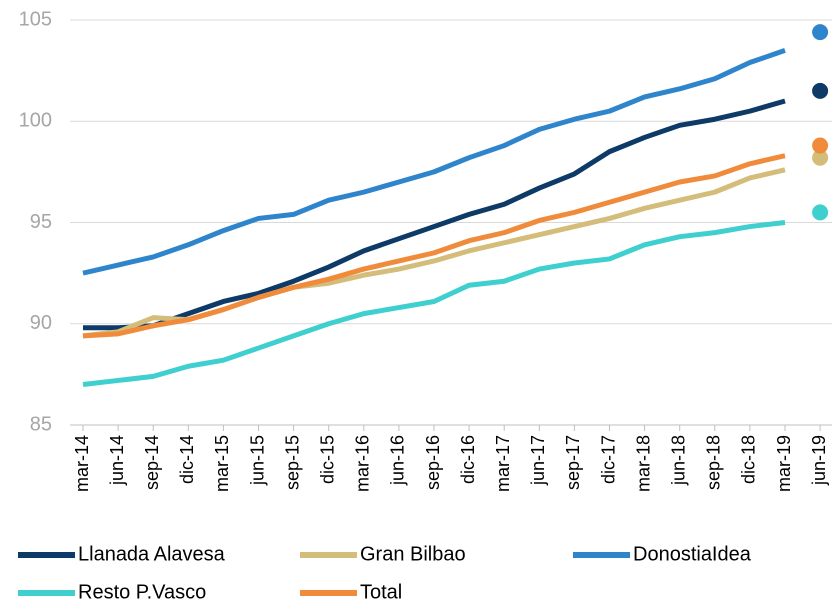 The height and width of the screenshot is (603, 837). What do you see at coordinates (398, 460) in the screenshot?
I see `x-tick-label: jun-16` at bounding box center [398, 460].